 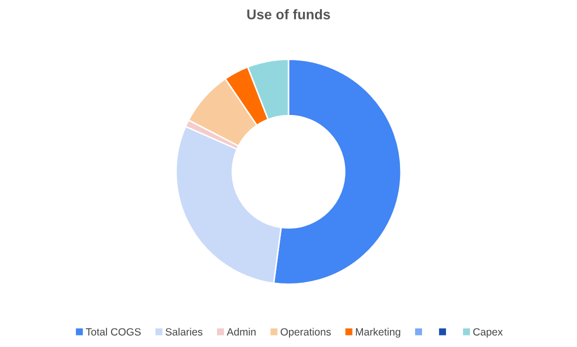 What do you see at coordinates (184, 332) in the screenshot?
I see `legend-label: Salaries` at bounding box center [184, 332].